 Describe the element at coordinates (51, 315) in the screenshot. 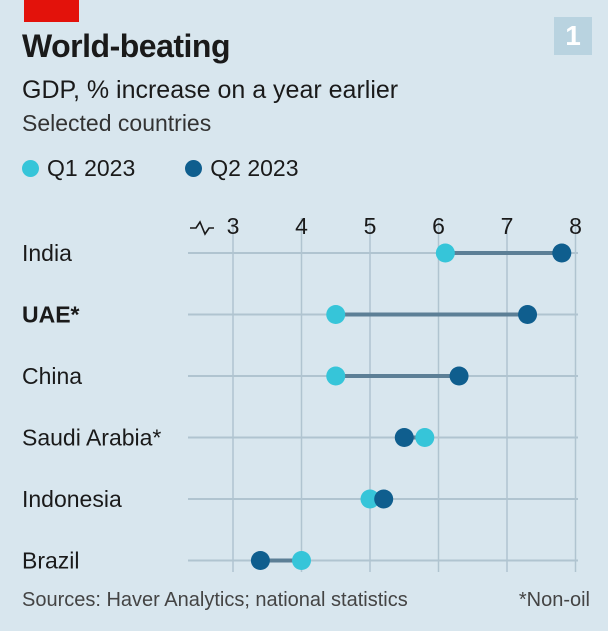

I see `category-label: UAE*` at that location.